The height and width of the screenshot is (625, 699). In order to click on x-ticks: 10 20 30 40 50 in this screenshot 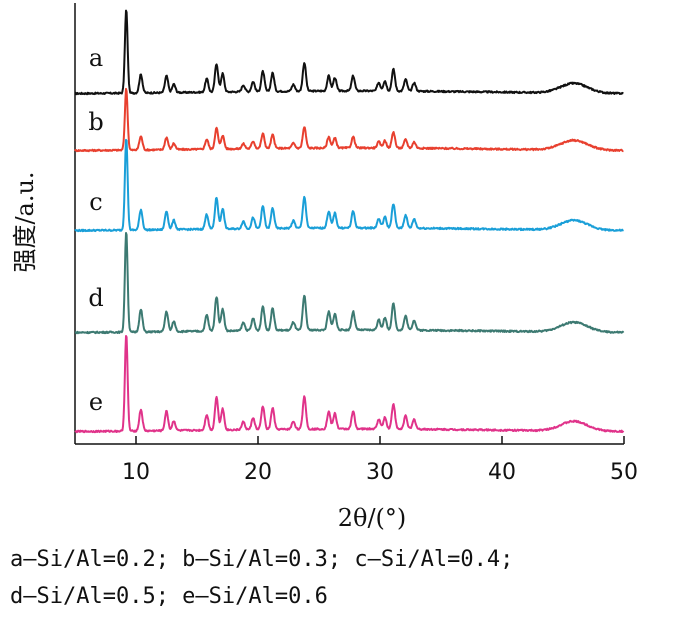, I will do `click(380, 460)`.